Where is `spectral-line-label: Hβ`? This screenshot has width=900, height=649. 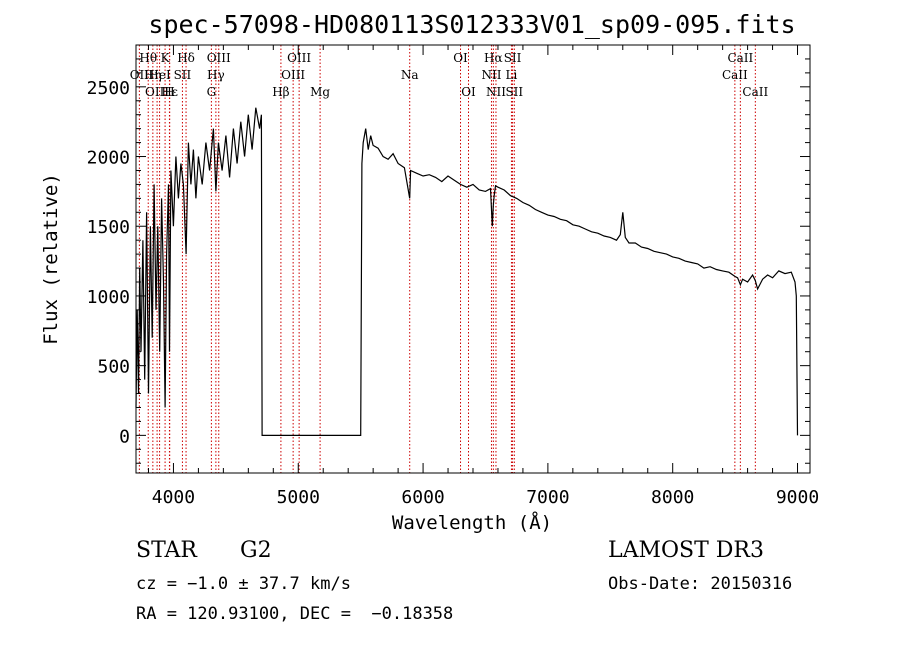
spectral-line-label: Hβ is located at coordinates (280, 92).